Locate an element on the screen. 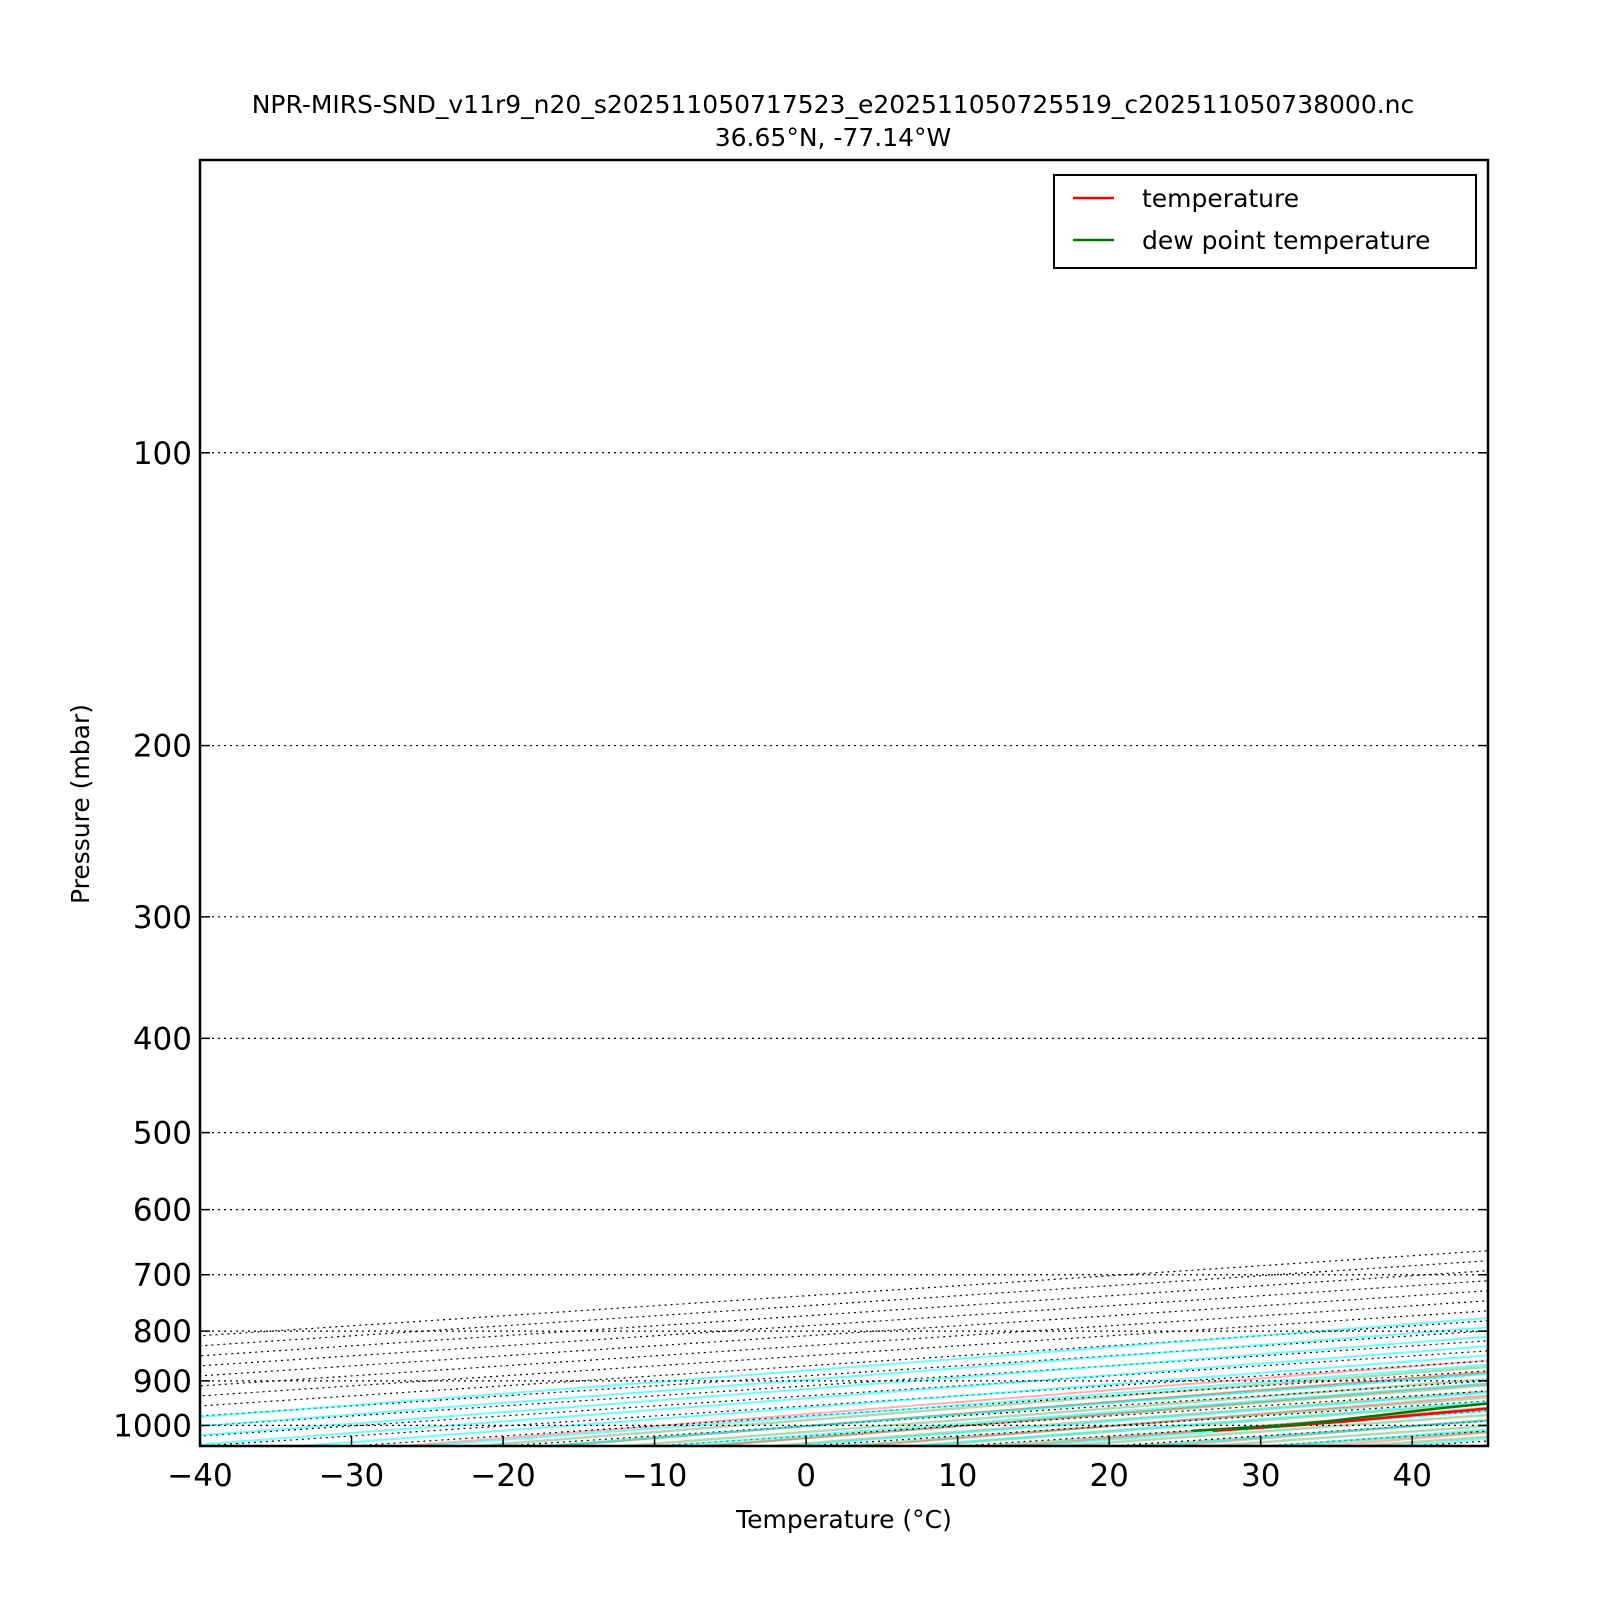  y-tick-label: 500 is located at coordinates (162, 1134).